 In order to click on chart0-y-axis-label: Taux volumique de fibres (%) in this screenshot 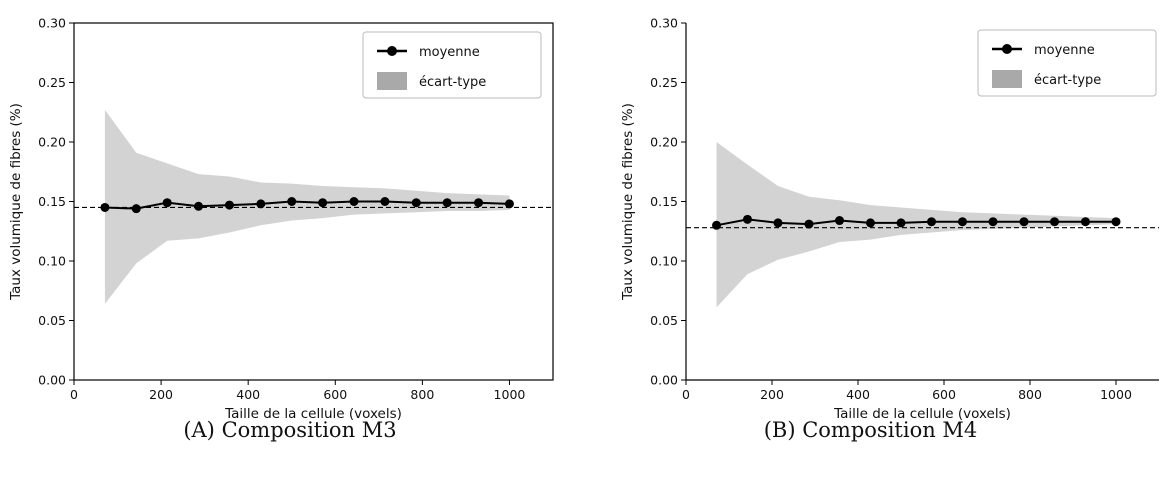, I will do `click(16, 202)`.